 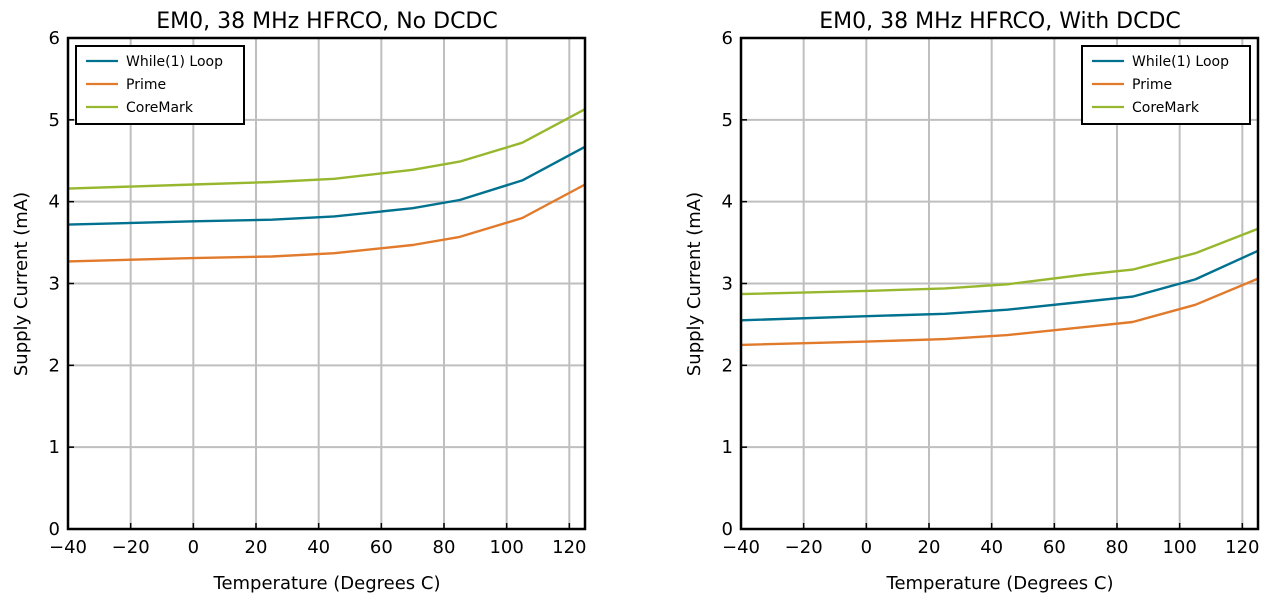 What do you see at coordinates (734, 284) in the screenshot?
I see `y-ticks-right: 0 1 2 3 4 5 6` at bounding box center [734, 284].